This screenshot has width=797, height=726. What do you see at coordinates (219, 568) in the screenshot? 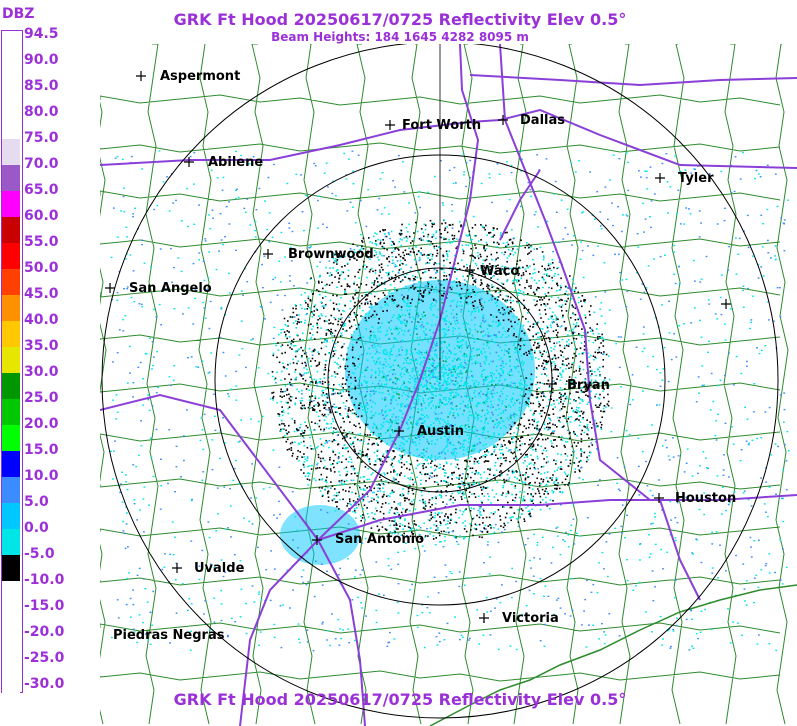
I see `city-label: Uvalde` at bounding box center [219, 568].